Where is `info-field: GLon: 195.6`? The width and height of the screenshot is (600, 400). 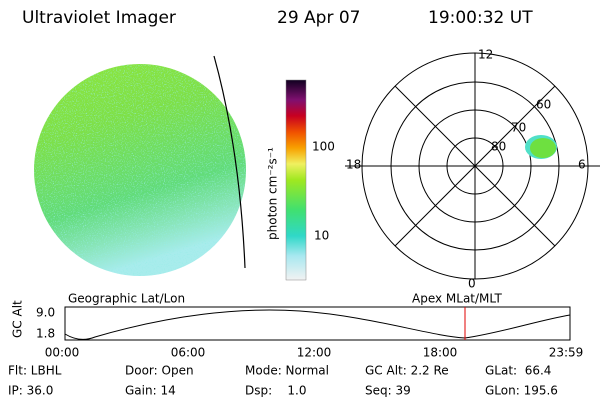
info-field: GLon: 195.6 is located at coordinates (521, 391).